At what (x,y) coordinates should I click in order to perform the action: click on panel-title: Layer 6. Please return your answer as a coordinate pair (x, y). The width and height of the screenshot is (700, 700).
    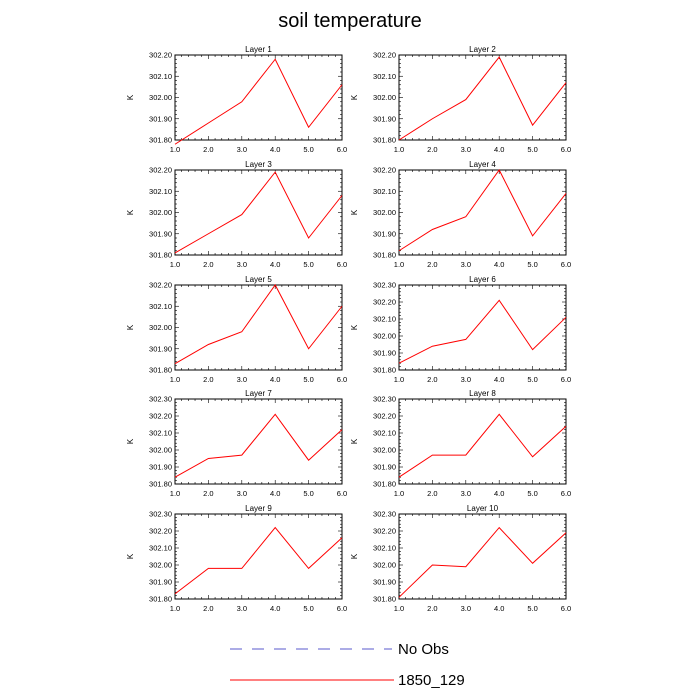
    Looking at the image, I should click on (482, 279).